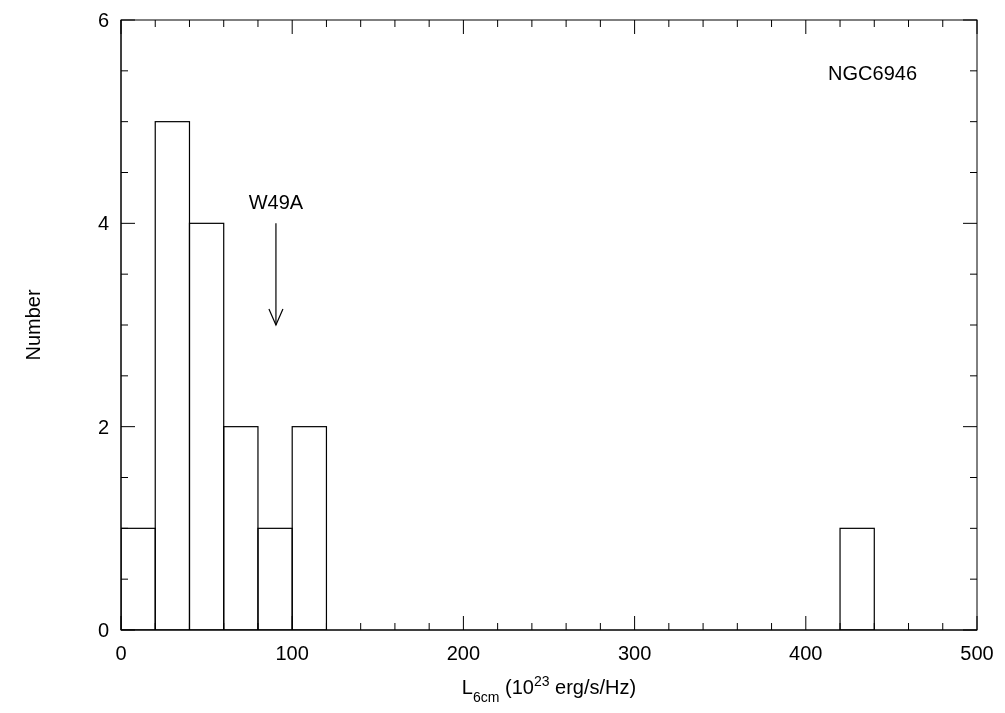 The width and height of the screenshot is (1005, 713). What do you see at coordinates (806, 653) in the screenshot?
I see `x-tick-label: 400` at bounding box center [806, 653].